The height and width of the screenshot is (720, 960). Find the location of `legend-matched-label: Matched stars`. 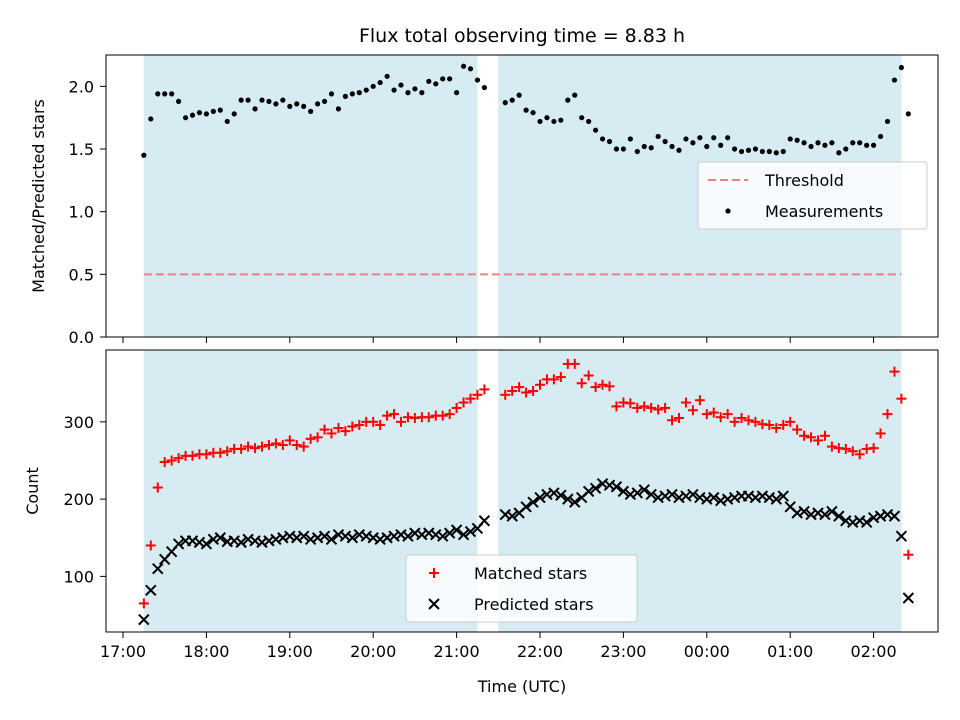

legend-matched-label: Matched stars is located at coordinates (530, 573).